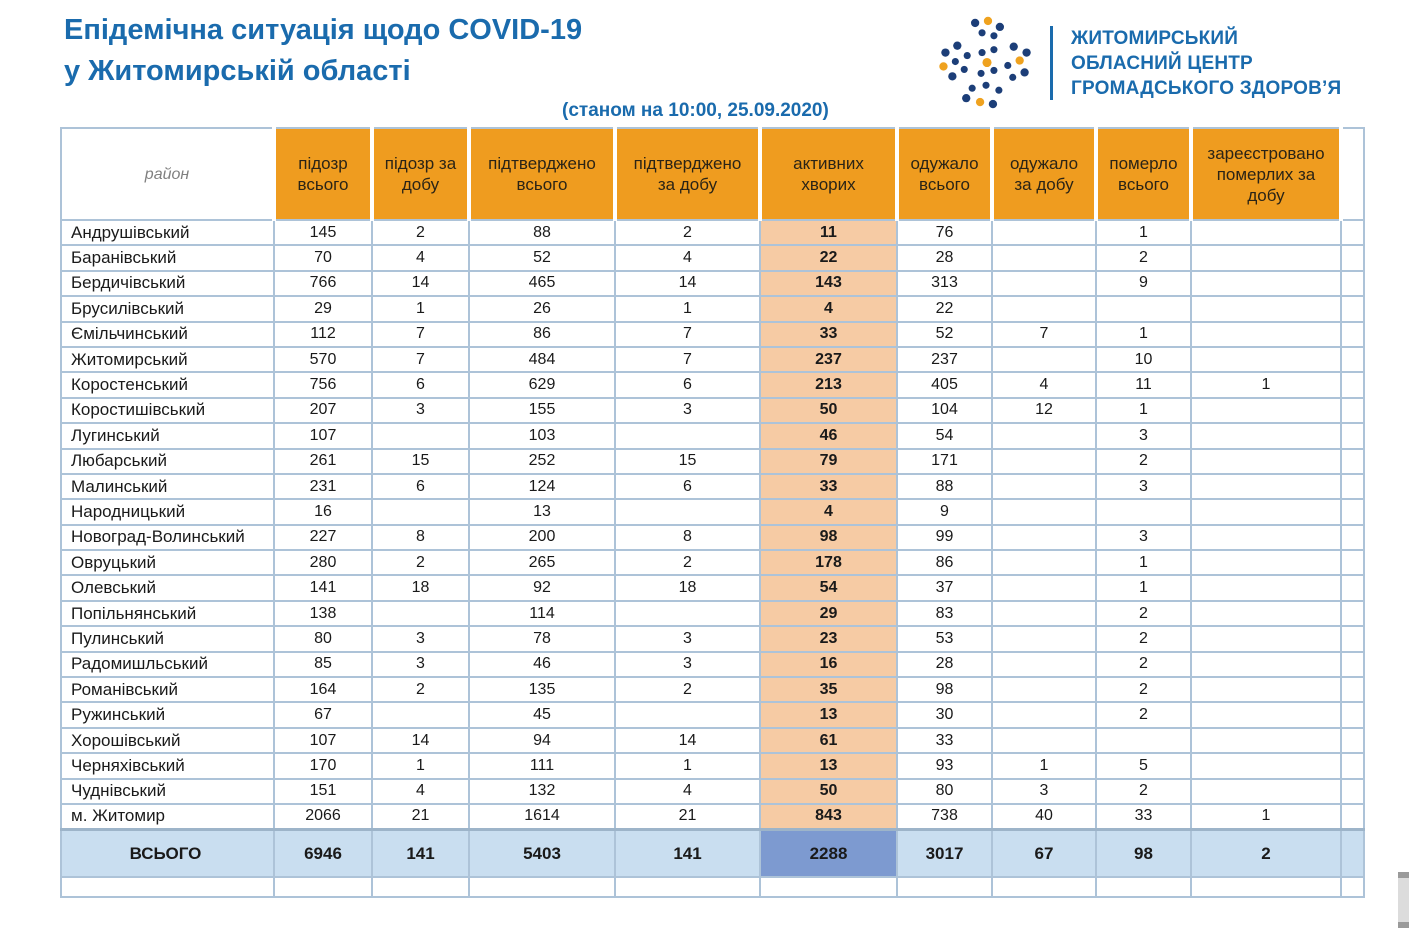  Describe the element at coordinates (944, 283) in the screenshot. I see `value-cell: 313` at that location.